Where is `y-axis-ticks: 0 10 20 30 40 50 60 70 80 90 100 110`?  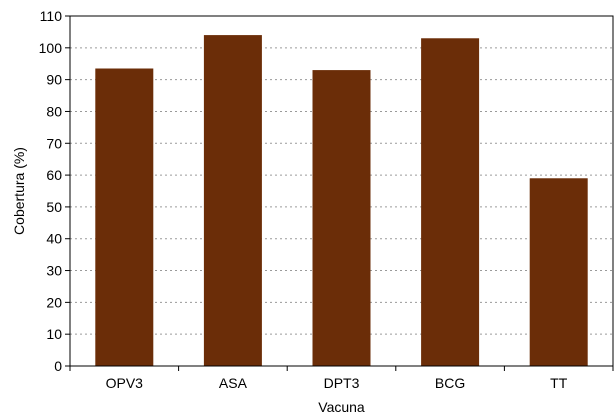
y-axis-ticks: 0 10 20 30 40 50 60 70 80 90 100 110 is located at coordinates (54, 191).